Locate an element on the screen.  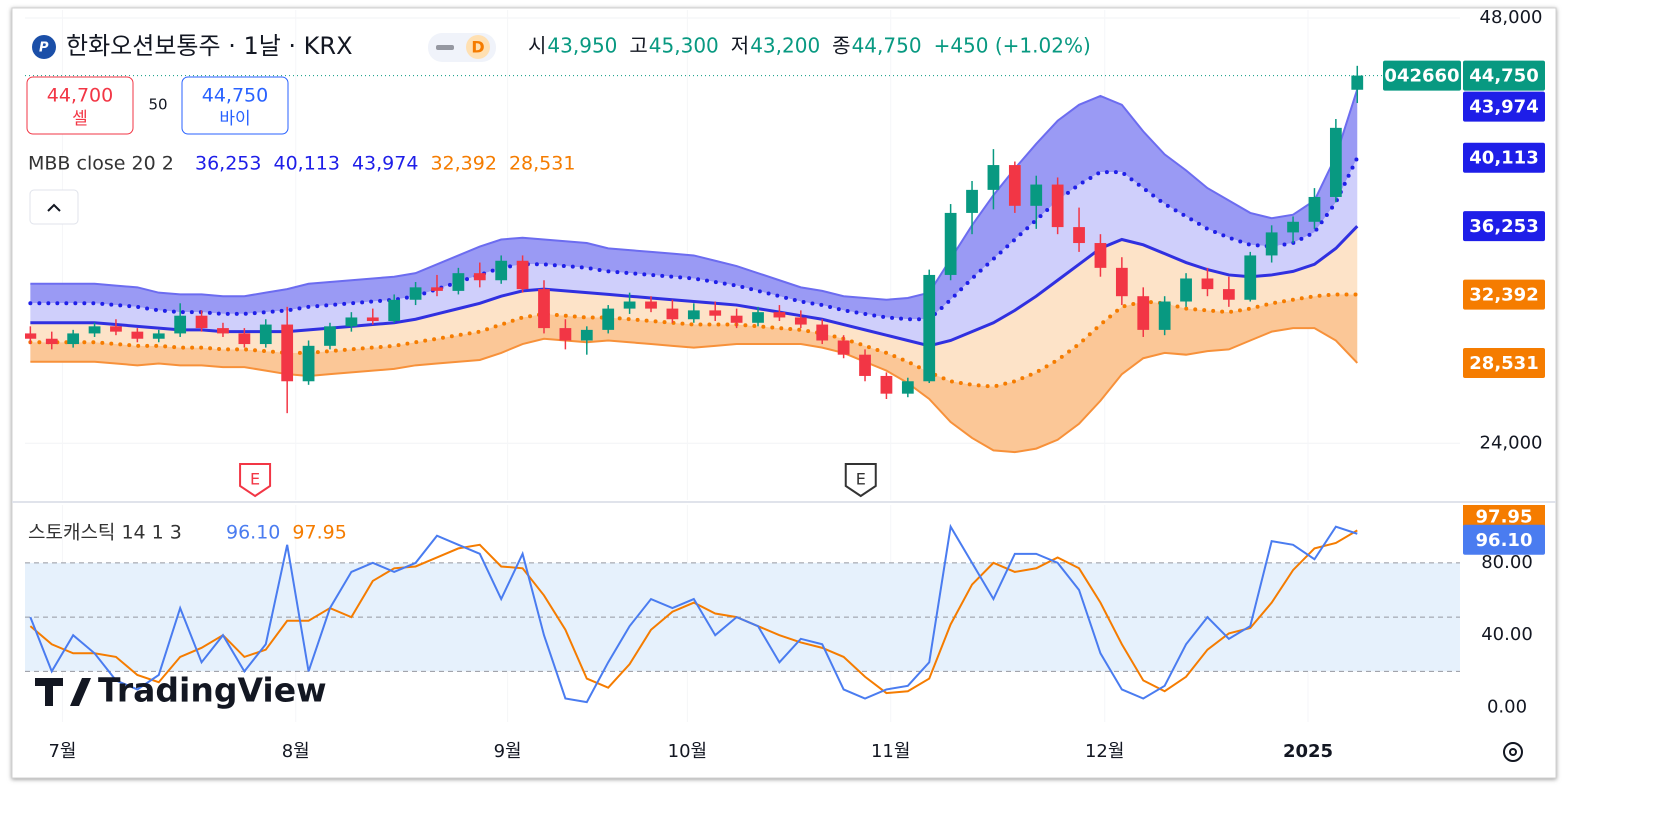
oscillator-label: 스토캐스틱 14 1 3 is located at coordinates (105, 533).